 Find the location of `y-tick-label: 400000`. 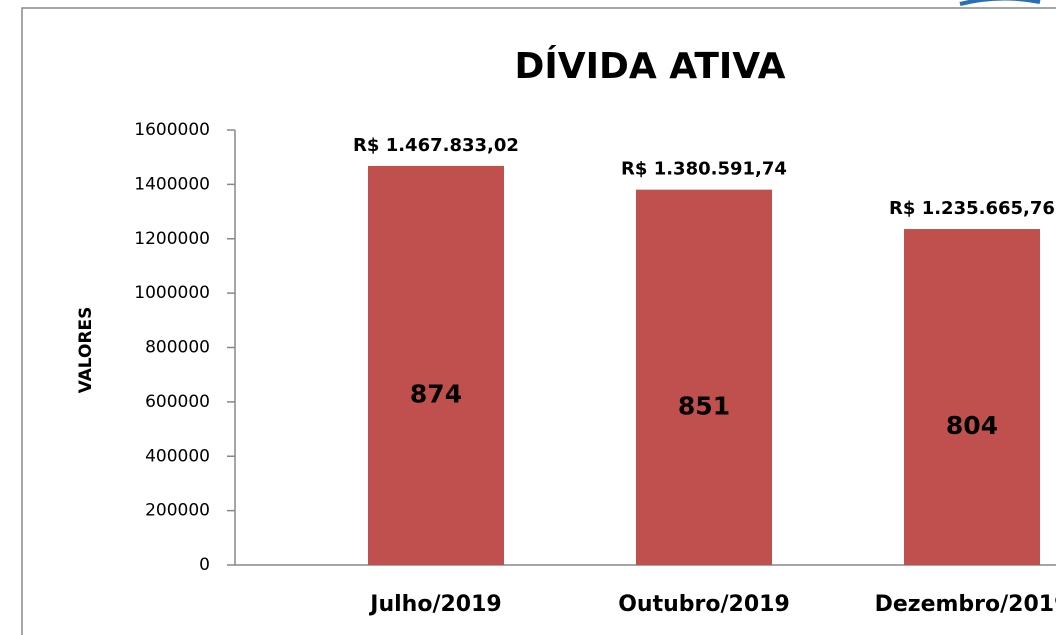

y-tick-label: 400000 is located at coordinates (177, 456).